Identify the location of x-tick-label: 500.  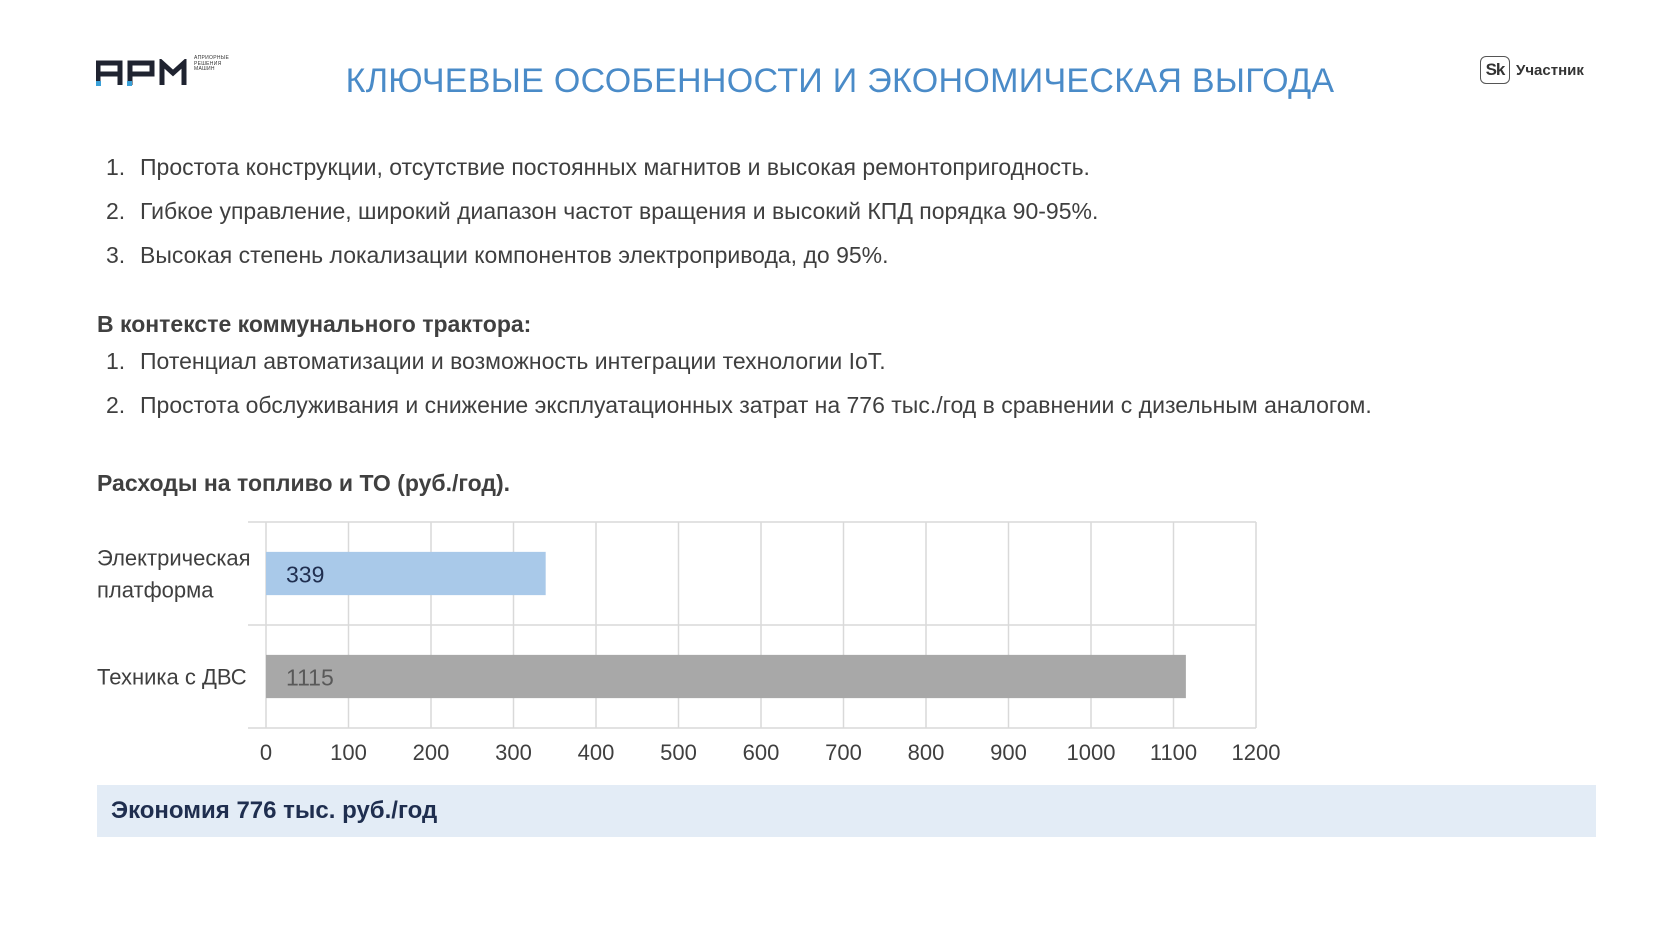
(678, 752).